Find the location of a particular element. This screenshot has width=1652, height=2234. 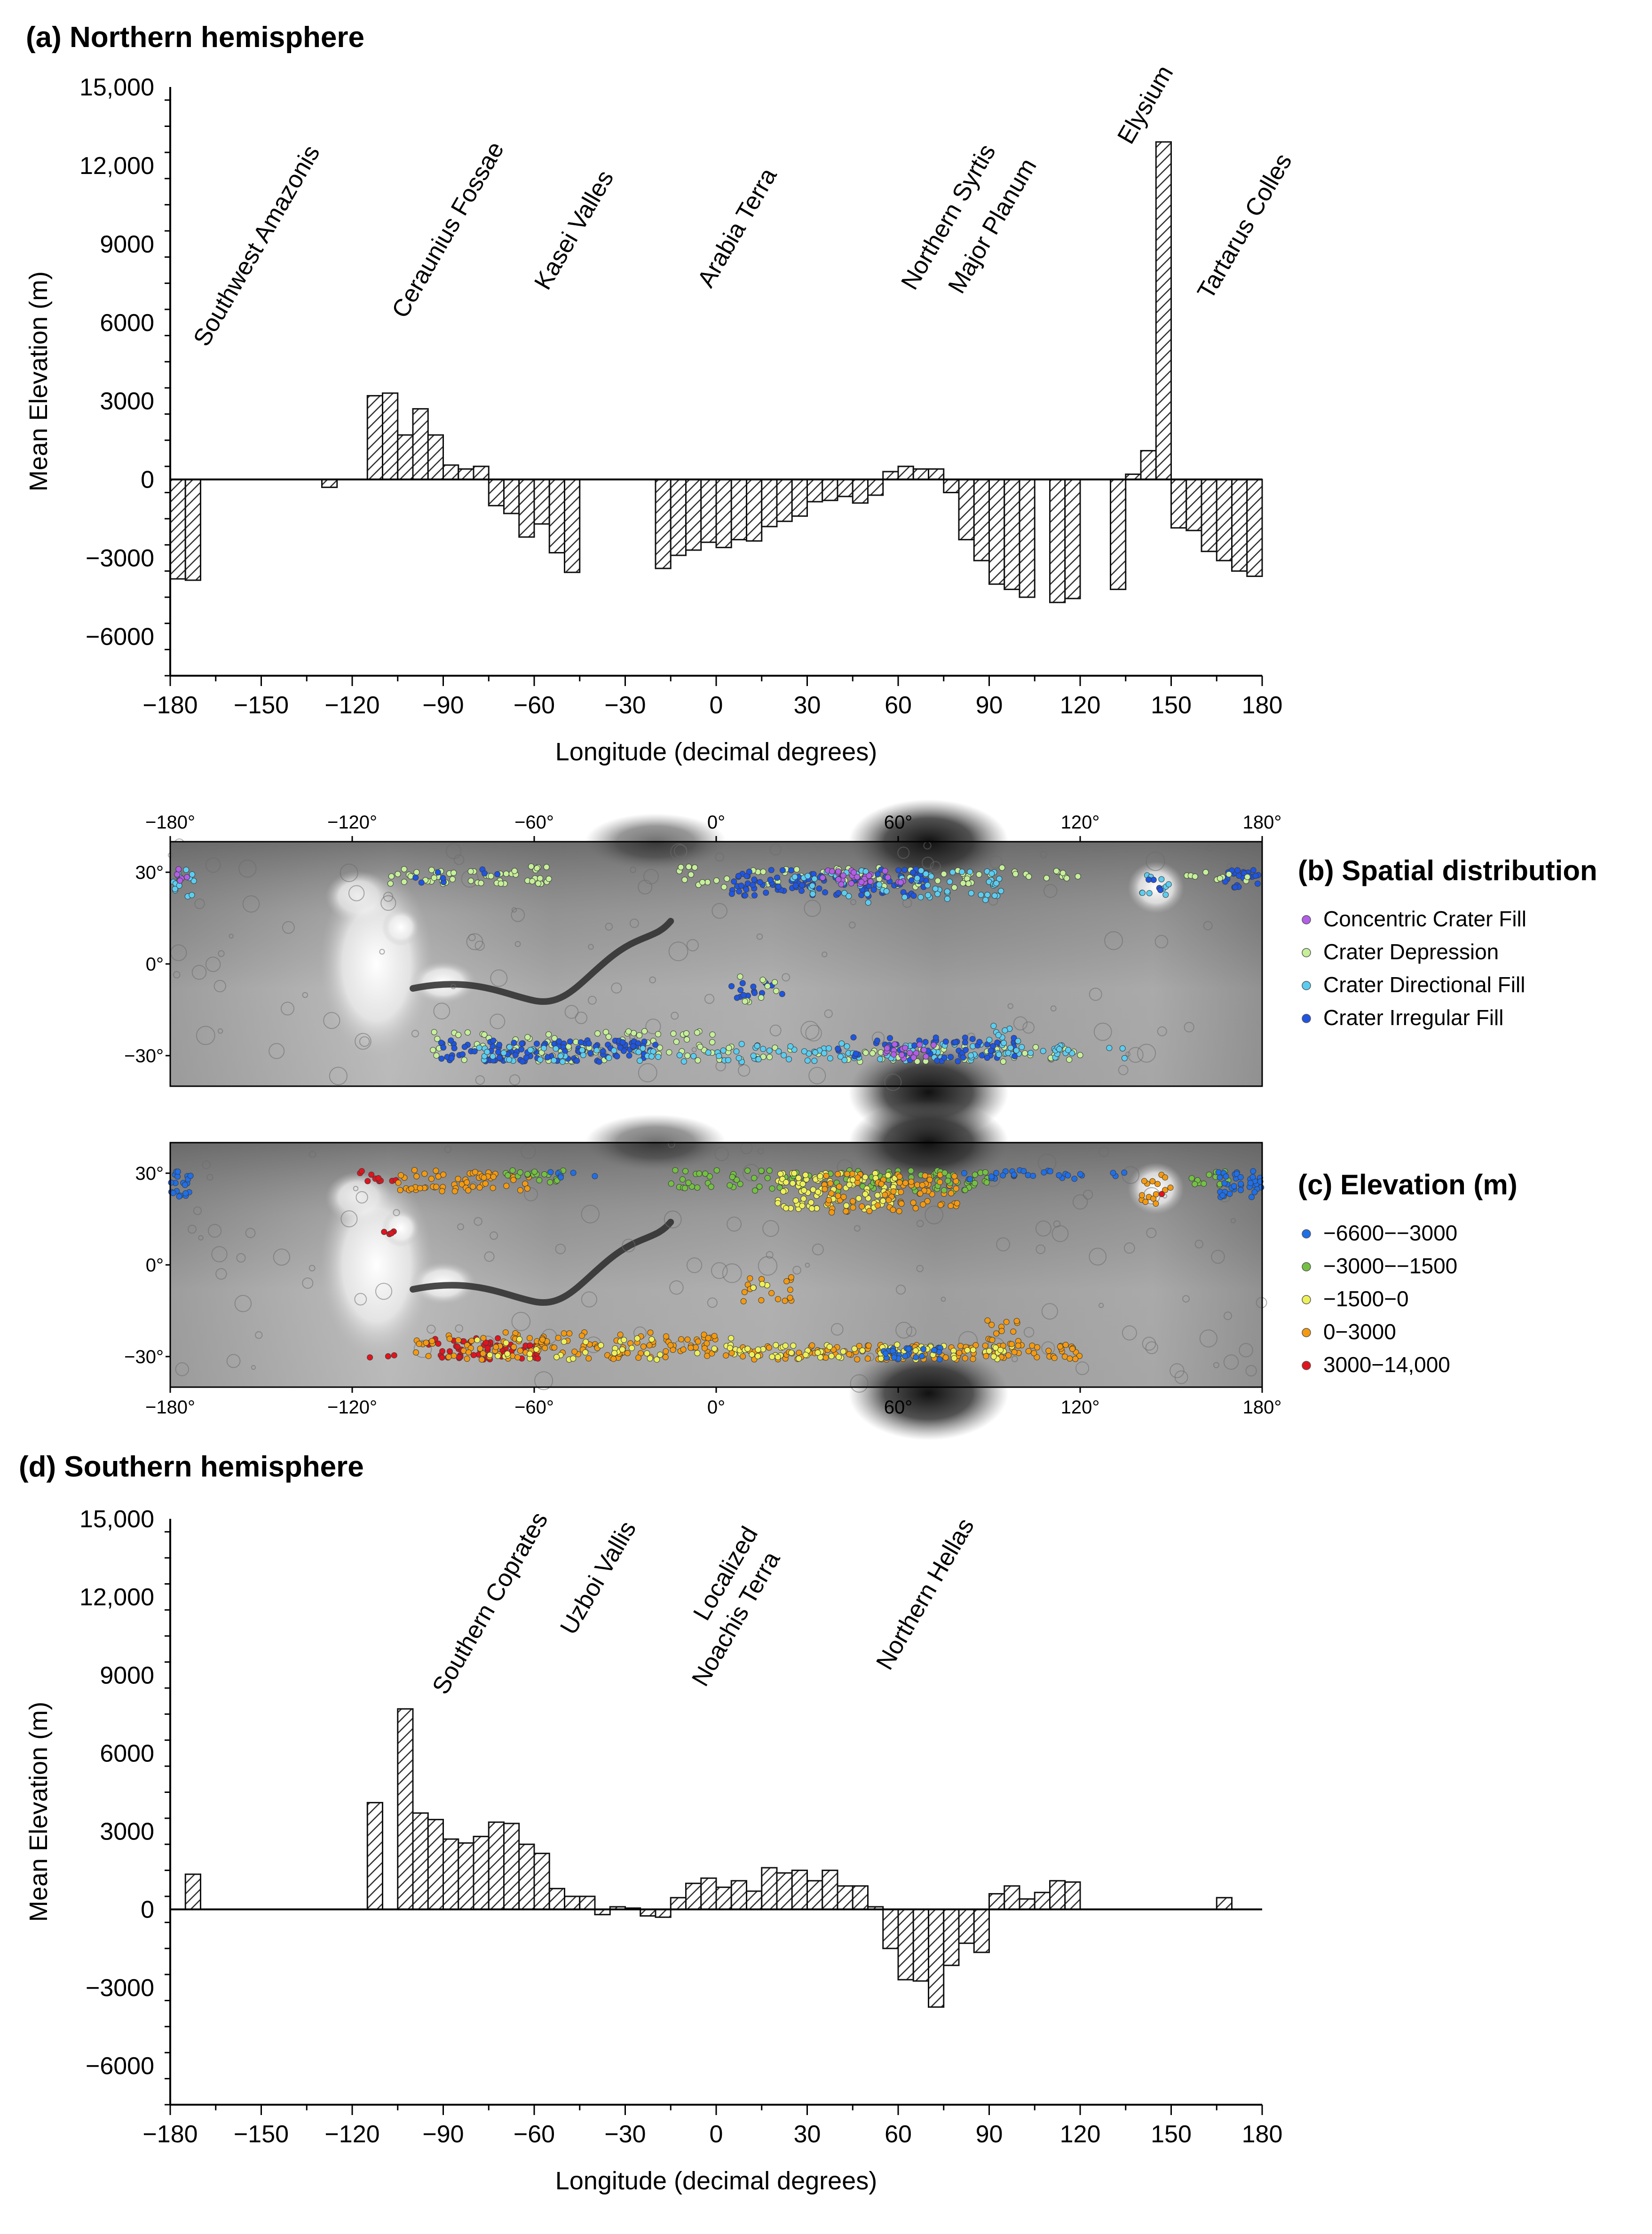

legend-marker is located at coordinates (1306, 1018).